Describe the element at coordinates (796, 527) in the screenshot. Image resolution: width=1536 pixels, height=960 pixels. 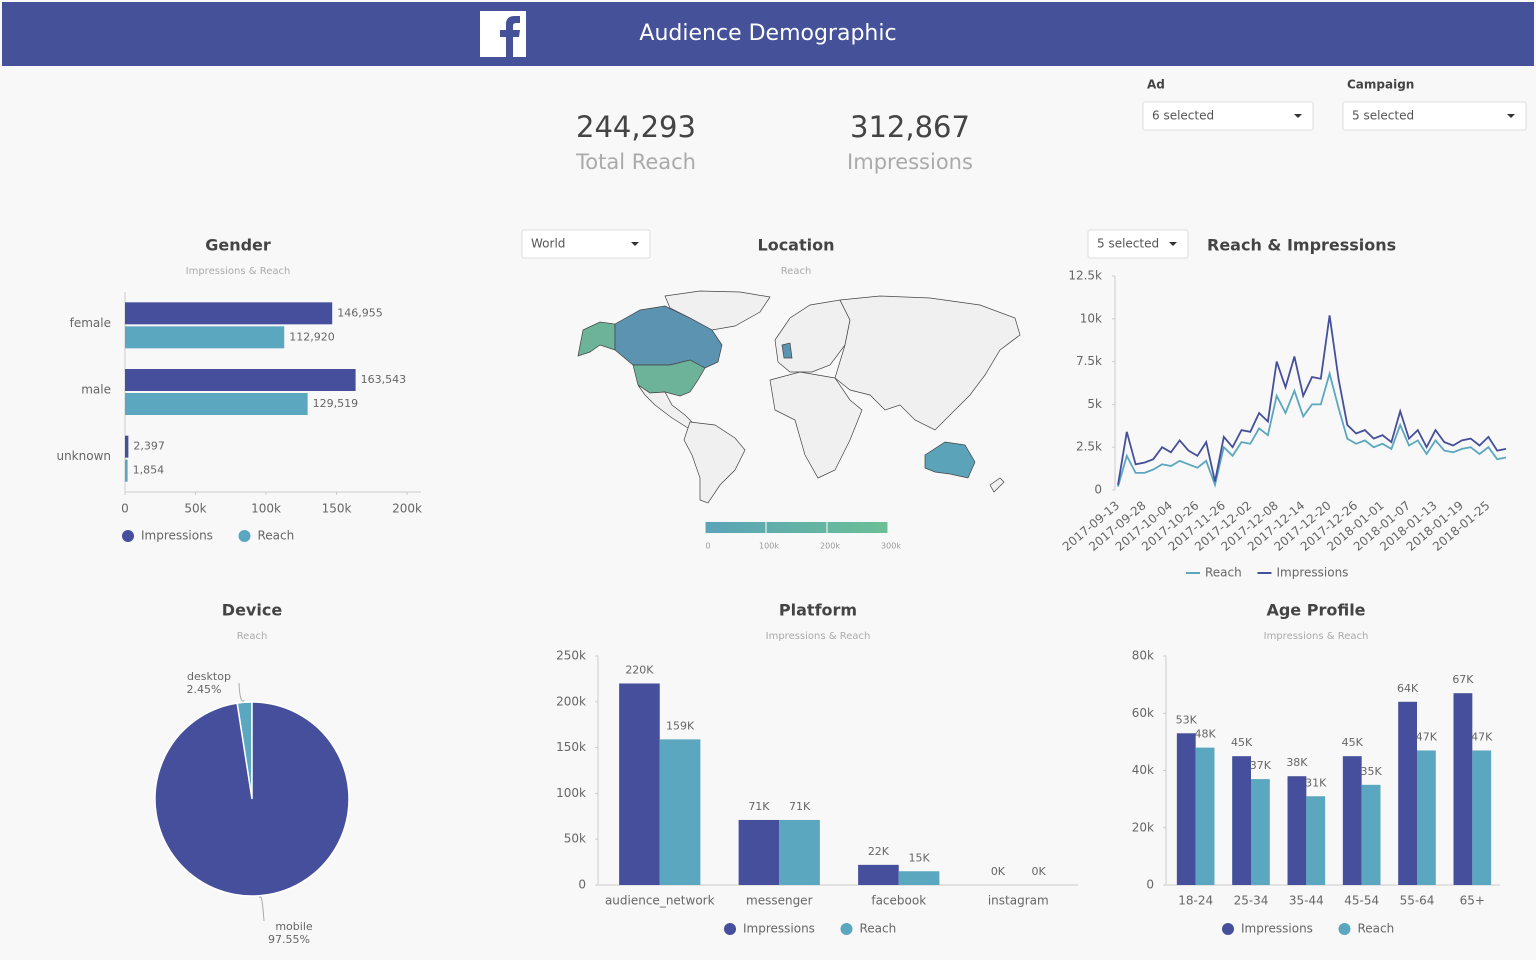
I see `color-scale` at that location.